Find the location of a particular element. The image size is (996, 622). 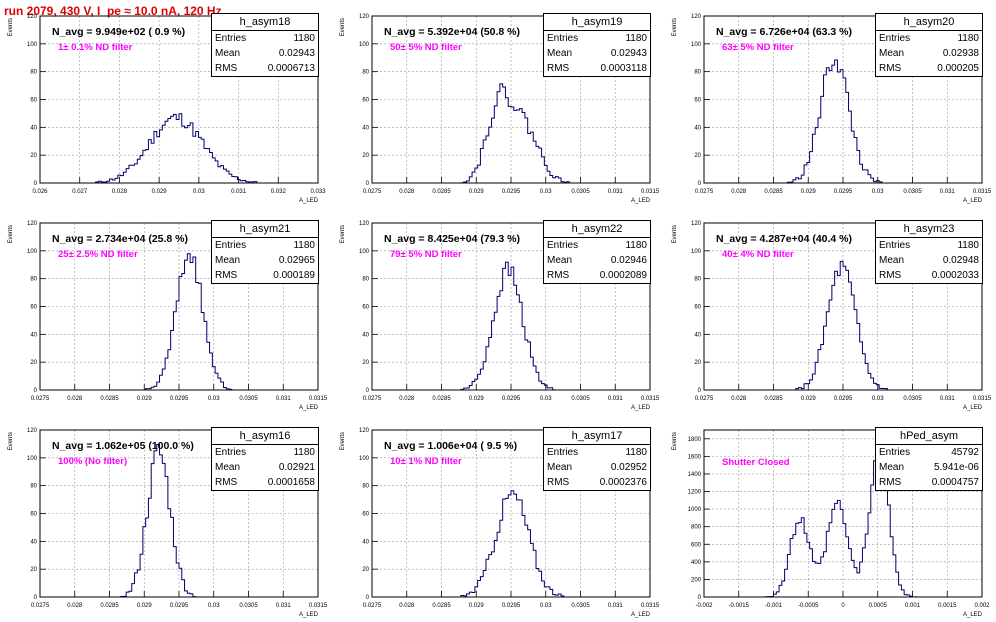

stats-value: 0.000205 is located at coordinates (958, 68).